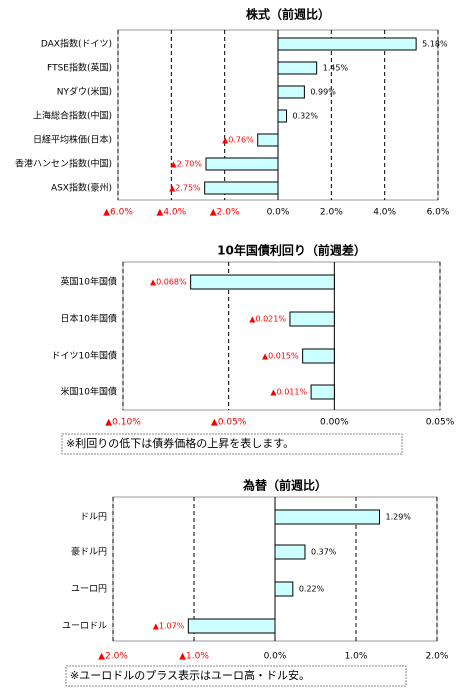 This screenshot has width=464, height=693. What do you see at coordinates (118, 213) in the screenshot?
I see `x-tick-label: ▲6.0%` at bounding box center [118, 213].